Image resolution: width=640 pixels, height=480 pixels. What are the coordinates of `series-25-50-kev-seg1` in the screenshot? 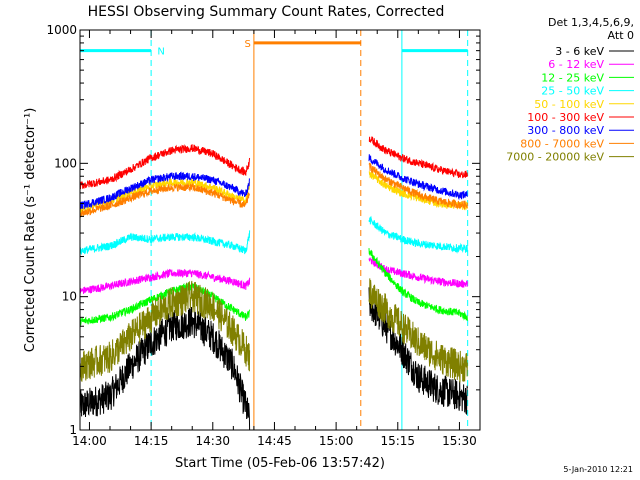 It's located at (165, 243).